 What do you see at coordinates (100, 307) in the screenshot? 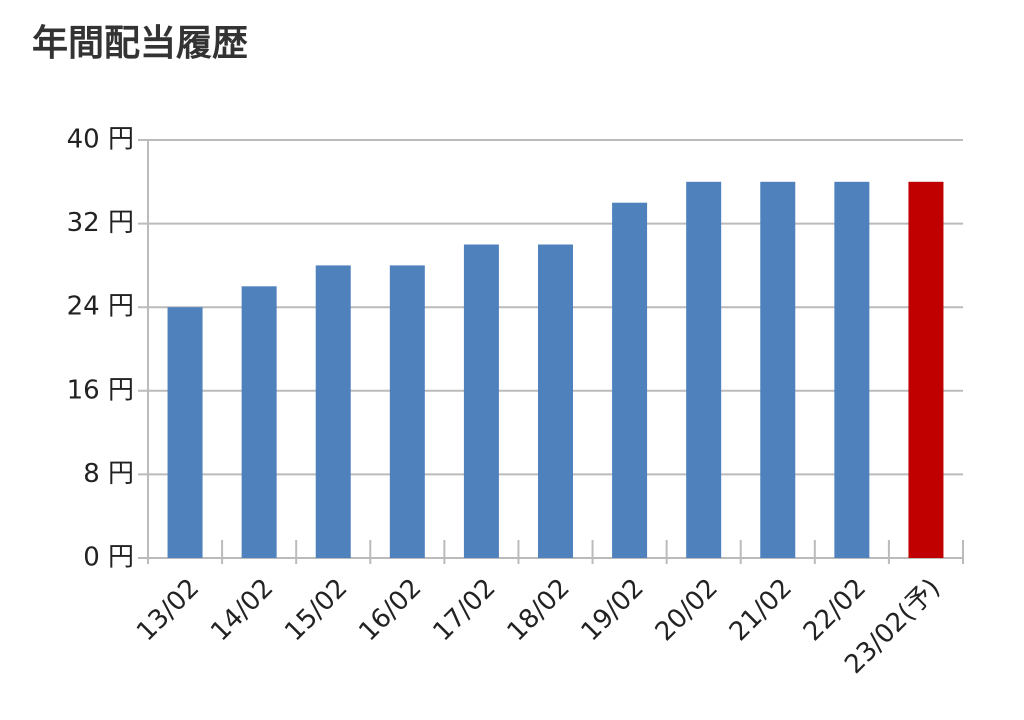
I see `y-tick-label: 24 円` at bounding box center [100, 307].